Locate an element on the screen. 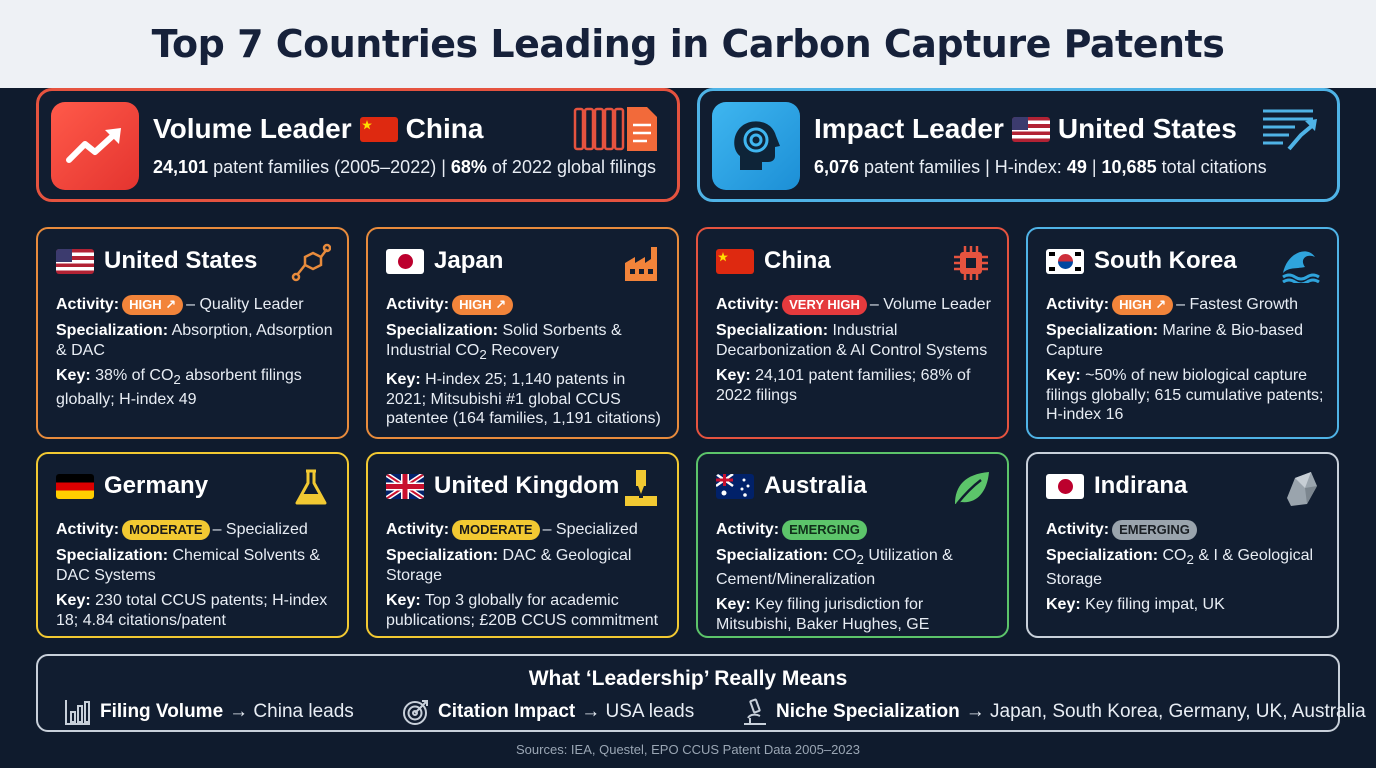 Image resolution: width=1376 pixels, height=768 pixels. country-name: Indirana is located at coordinates (1141, 485).